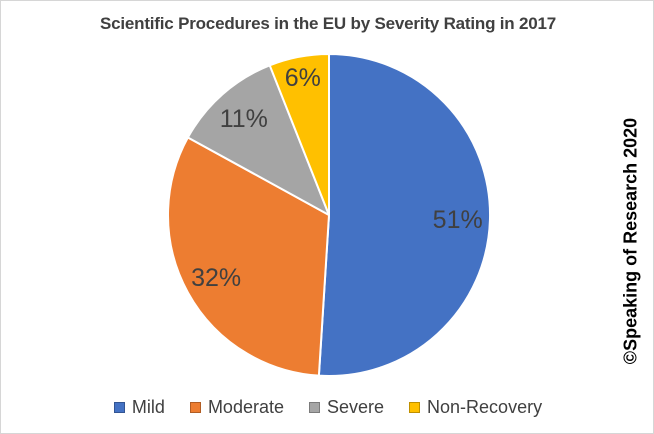  Describe the element at coordinates (258, 140) in the screenshot. I see `pie-slice-severe` at that location.